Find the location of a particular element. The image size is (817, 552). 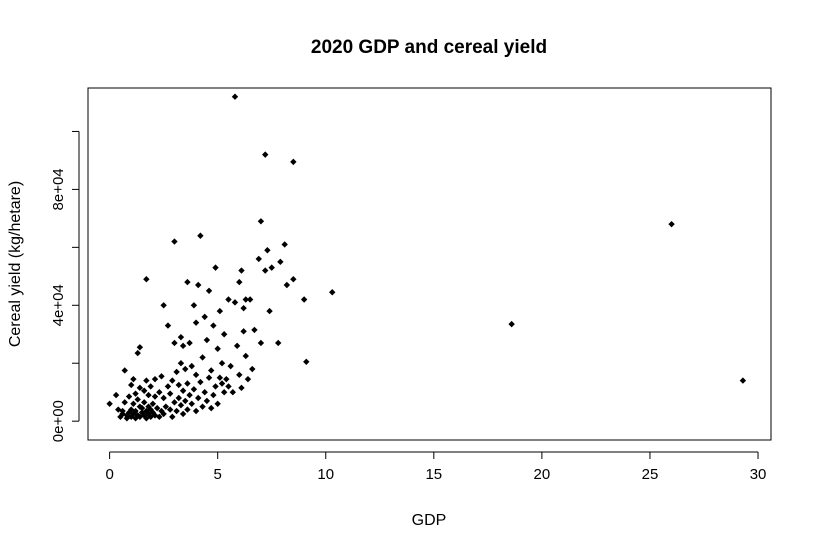

y-axis: 0e+00 4e+04 8e+04 is located at coordinates (65, 286).